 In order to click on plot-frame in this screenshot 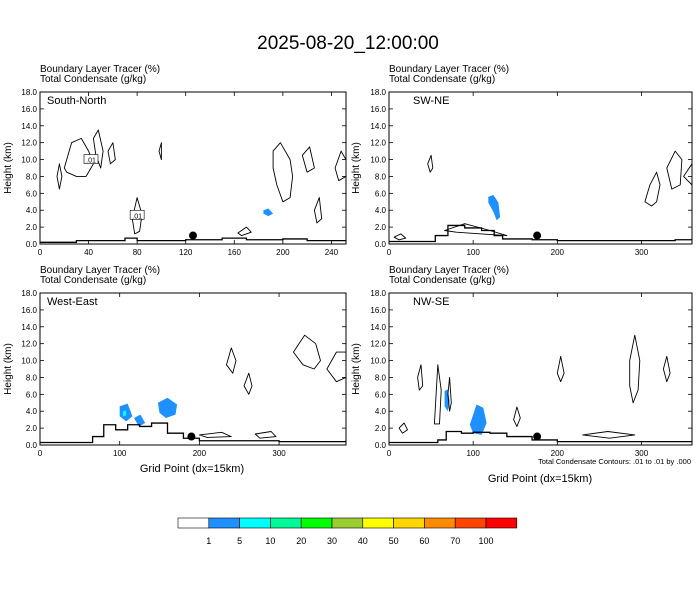, I will do `click(193, 369)`.